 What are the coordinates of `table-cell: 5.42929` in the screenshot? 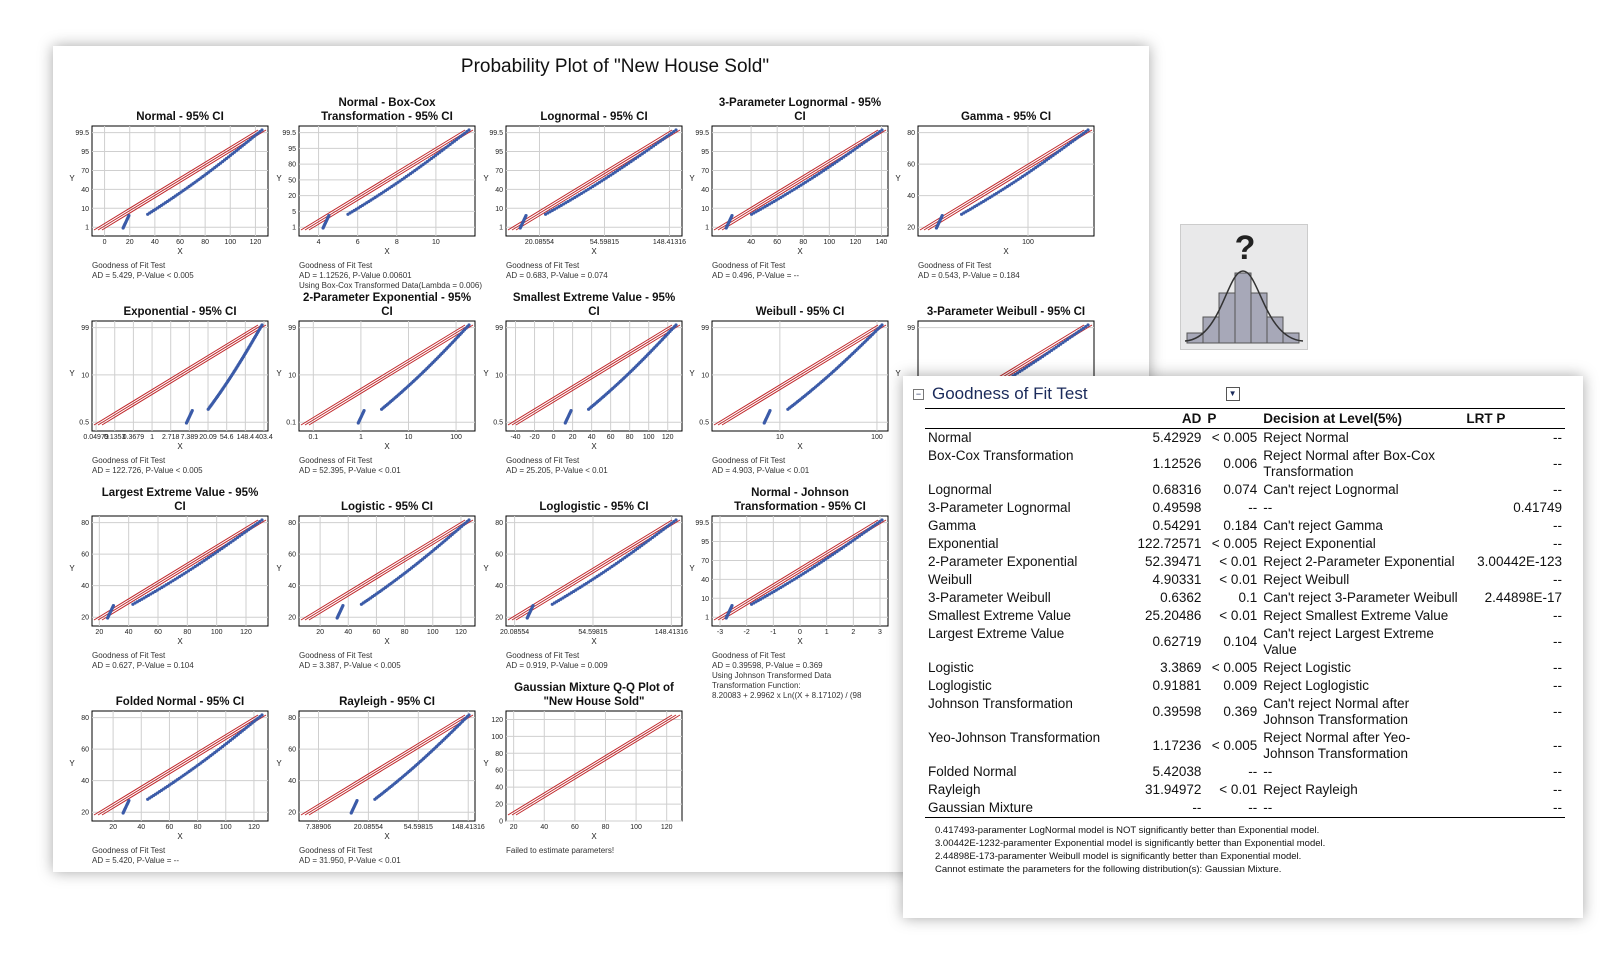 It's located at (1177, 437).